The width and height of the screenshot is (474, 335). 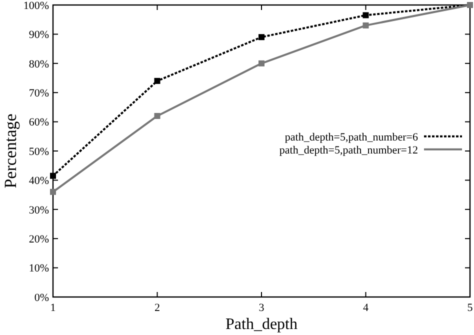 I want to click on x-tick-label: 5, so click(x=470, y=308).